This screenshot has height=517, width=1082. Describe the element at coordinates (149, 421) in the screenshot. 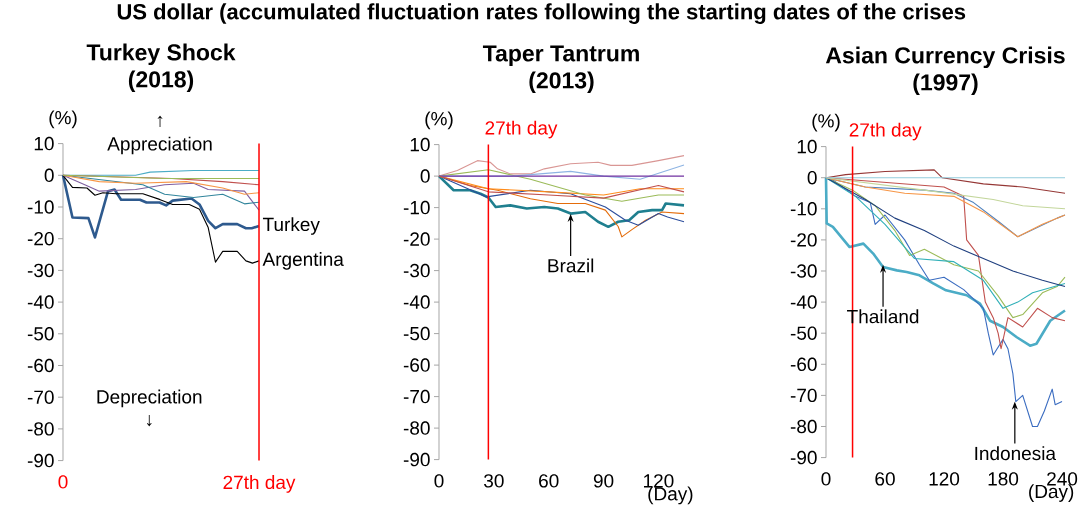

I see `annotation: ↓` at that location.